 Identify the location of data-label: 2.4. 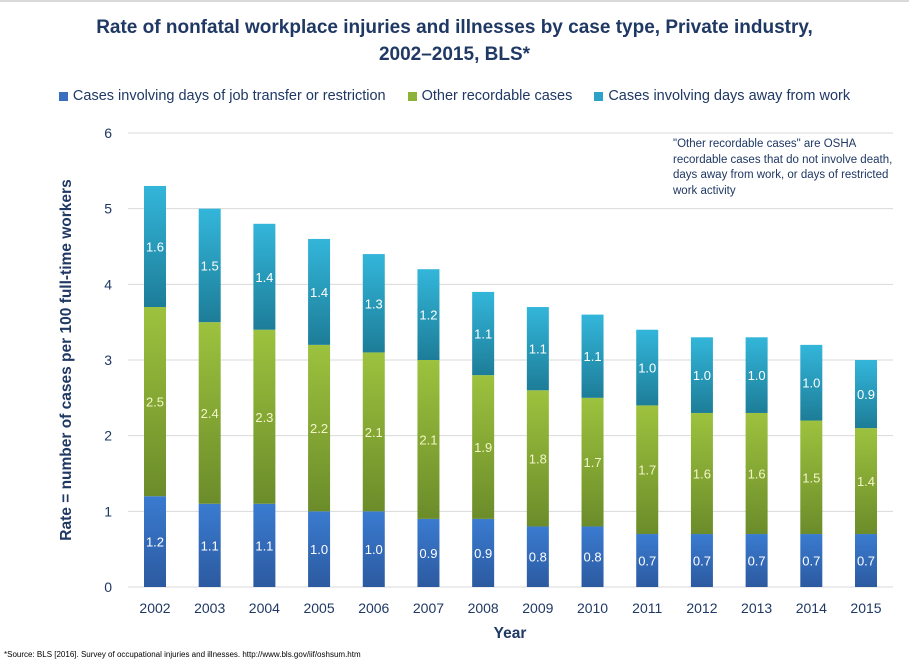
(210, 413).